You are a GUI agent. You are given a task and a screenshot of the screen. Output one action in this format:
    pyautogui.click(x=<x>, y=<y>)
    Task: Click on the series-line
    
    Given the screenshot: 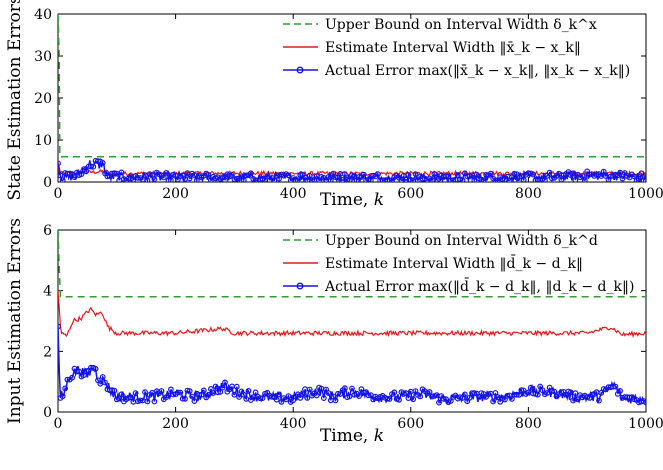 What is the action you would take?
    pyautogui.click(x=352, y=365)
    